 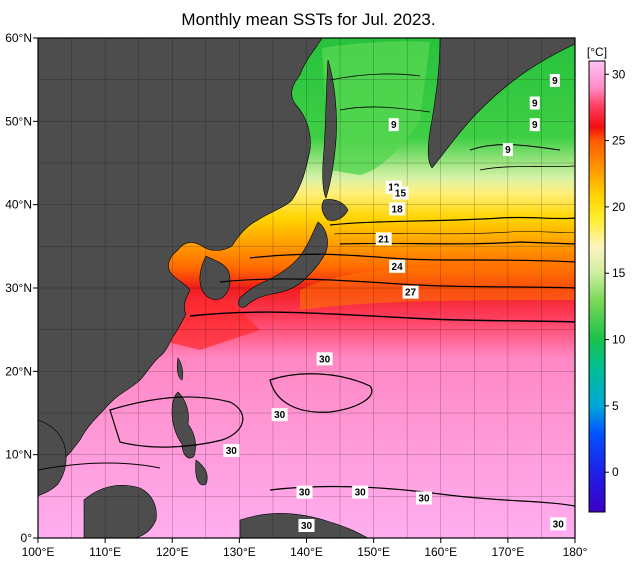 I want to click on lat-tick-label: 20°N, so click(x=18, y=371).